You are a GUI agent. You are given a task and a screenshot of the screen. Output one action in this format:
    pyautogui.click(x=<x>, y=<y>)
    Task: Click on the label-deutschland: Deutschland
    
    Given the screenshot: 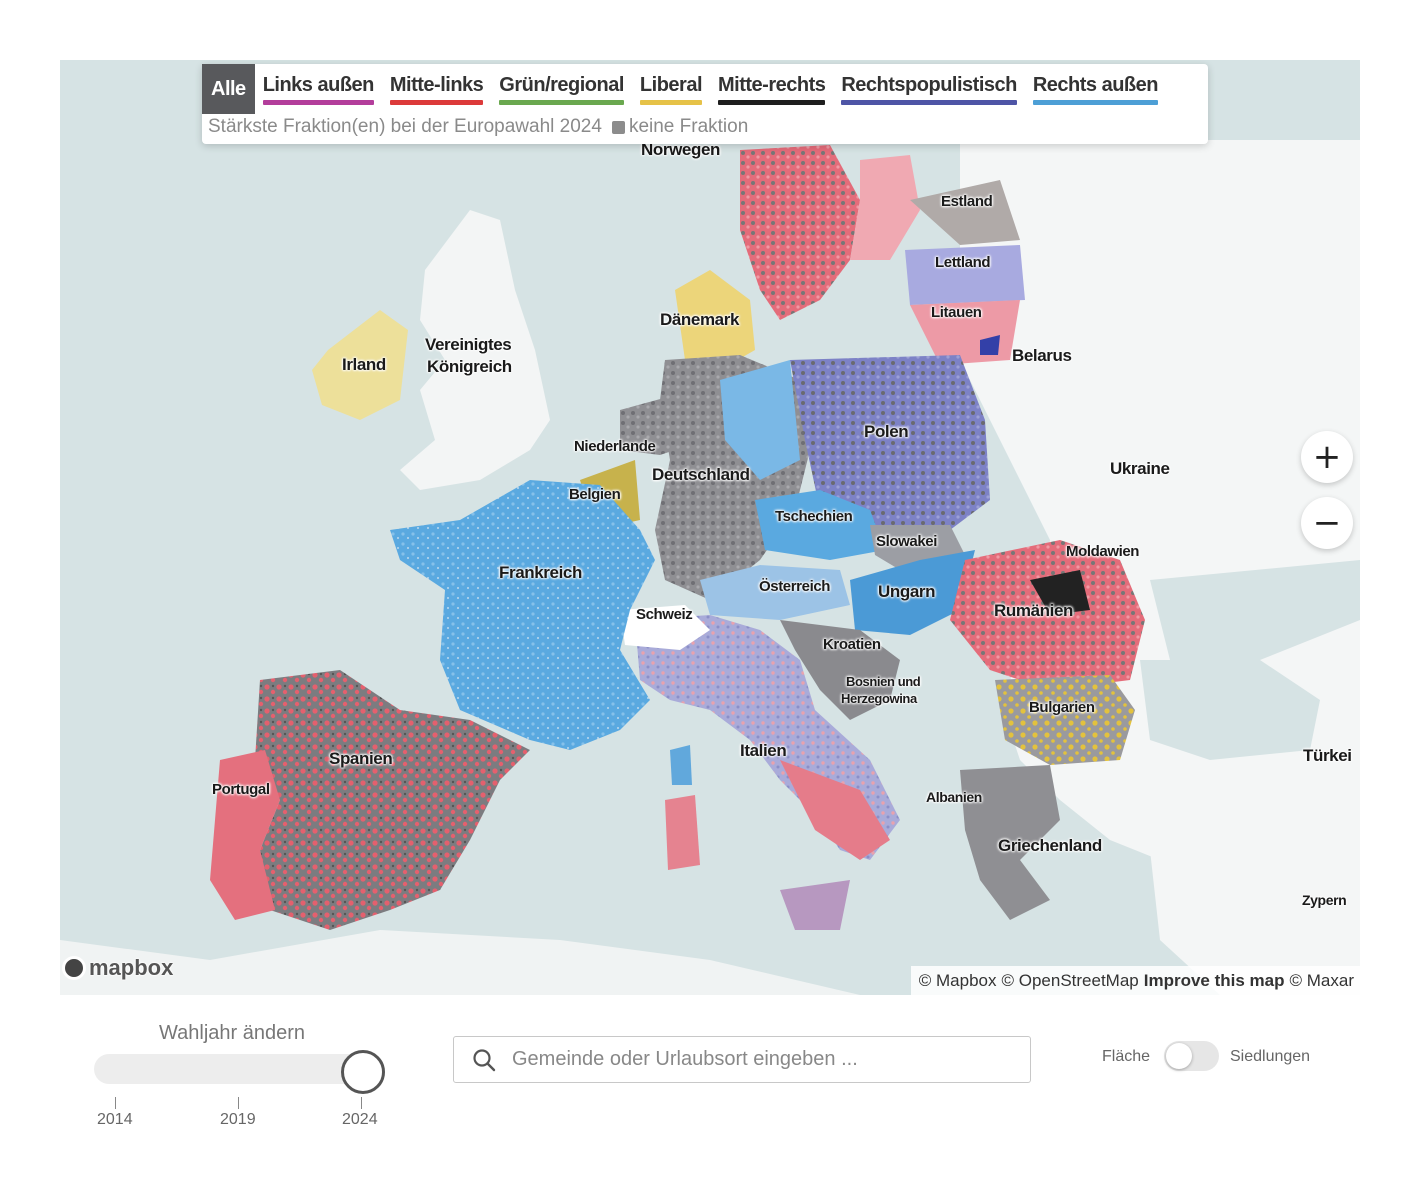 What is the action you would take?
    pyautogui.click(x=701, y=474)
    